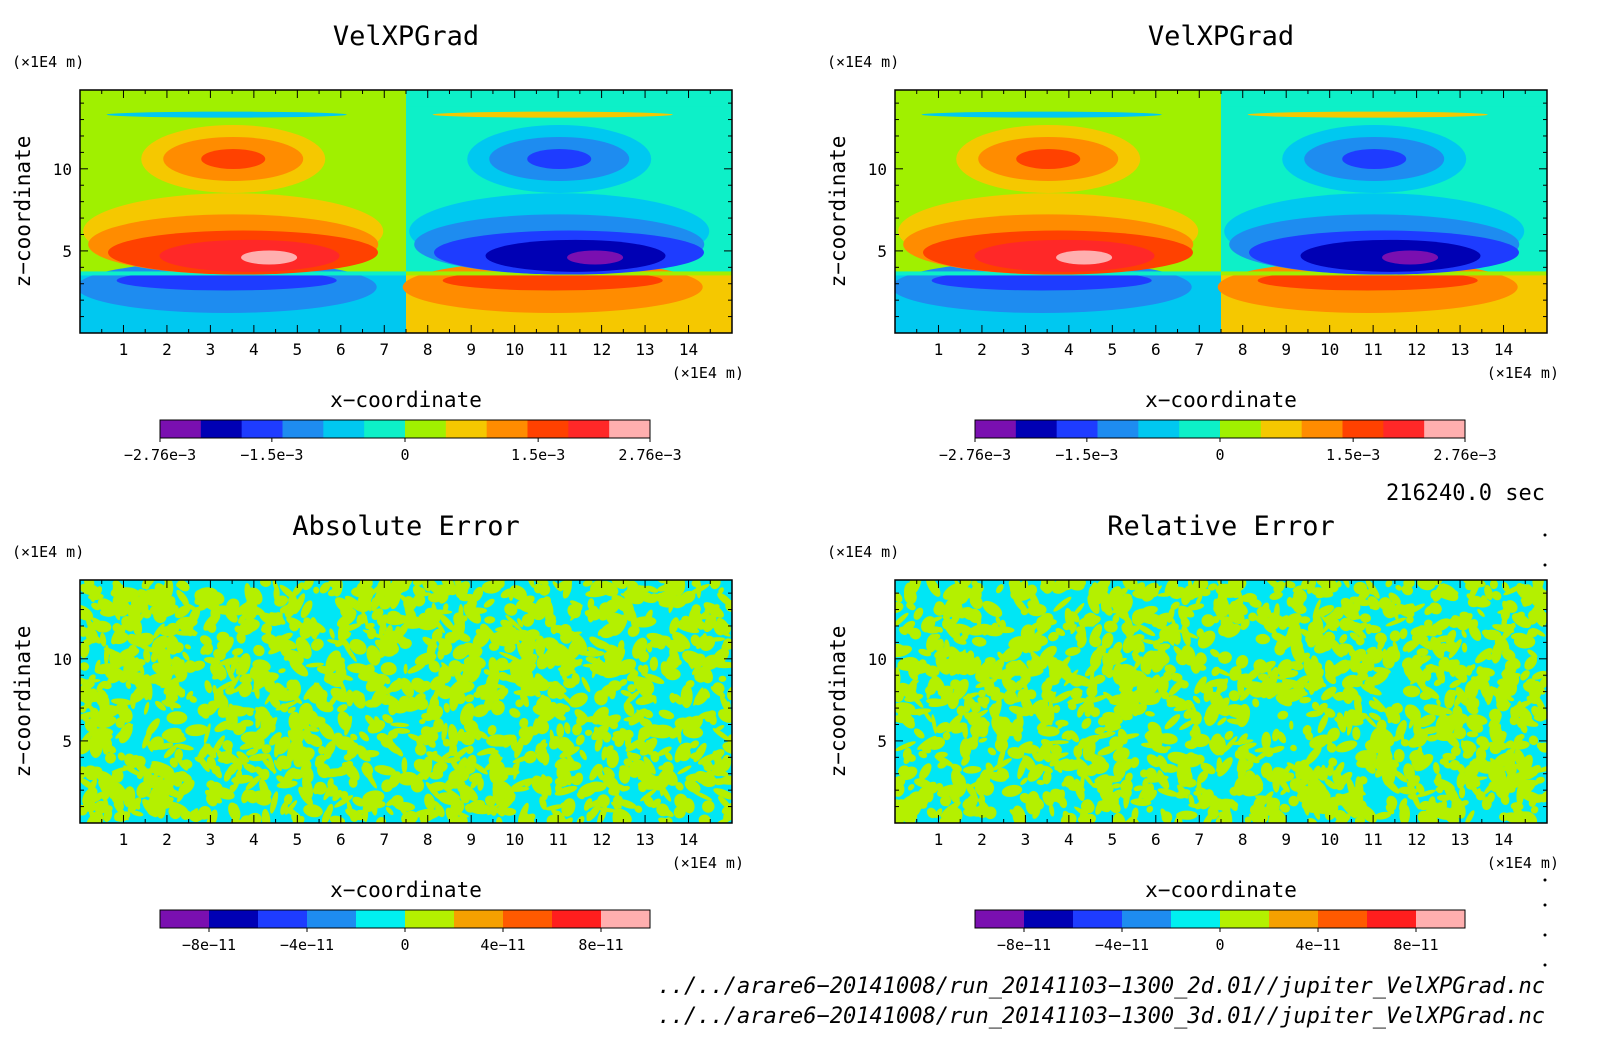  Describe the element at coordinates (1329, 839) in the screenshot. I see `x-tick-label: 10` at that location.